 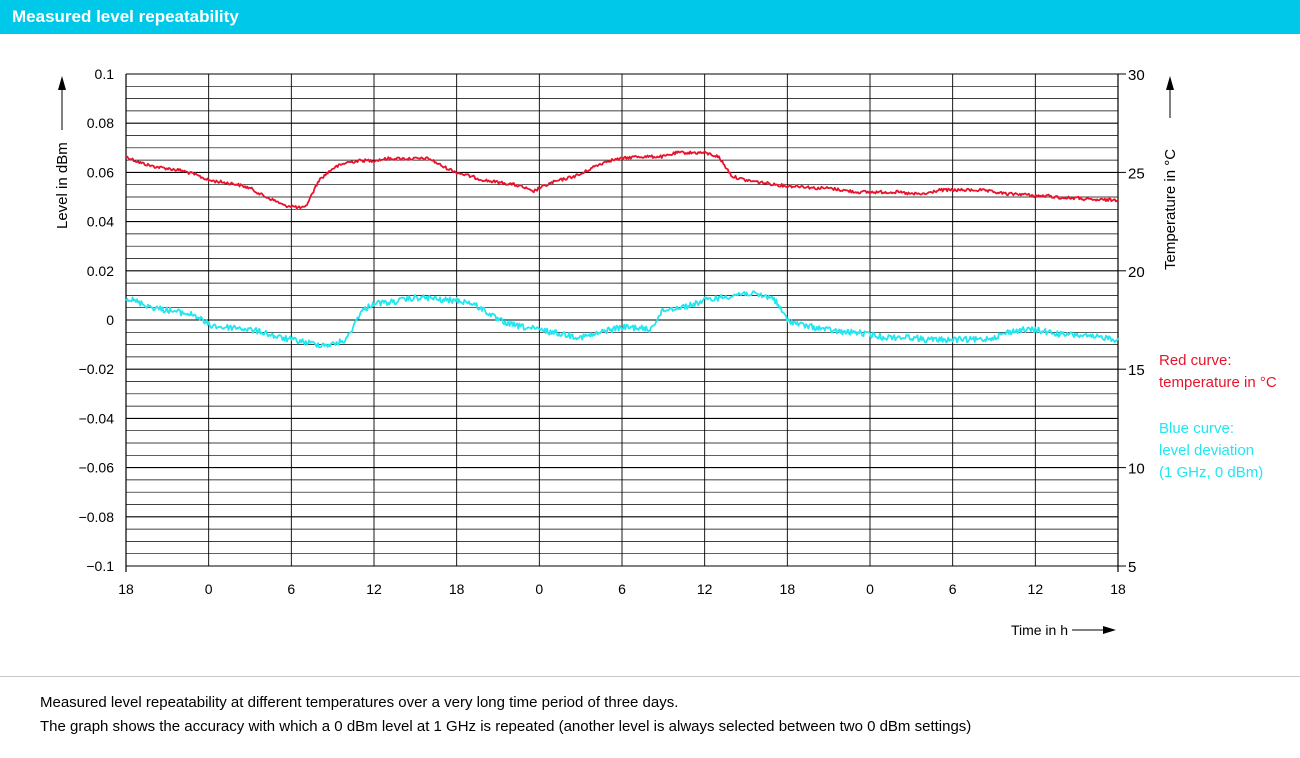 What do you see at coordinates (1211, 472) in the screenshot?
I see `legend-level-line3: (1 GHz, 0 dBm)` at bounding box center [1211, 472].